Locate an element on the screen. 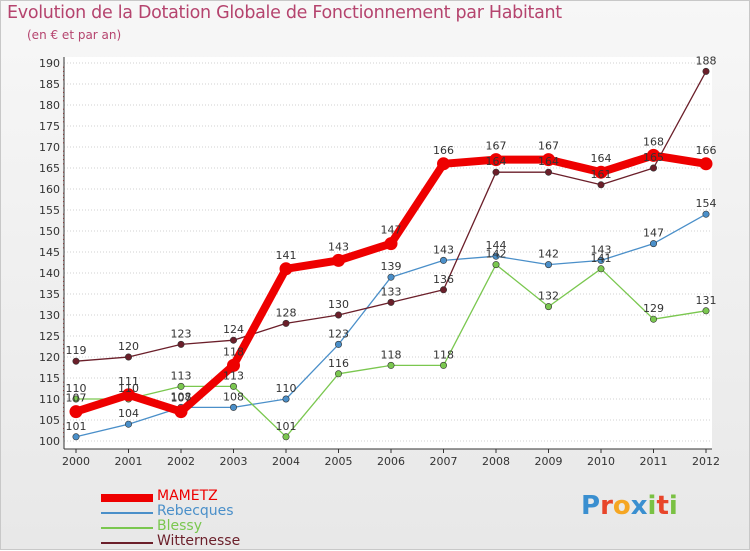 The image size is (750, 551). y-tick-label: 145 is located at coordinates (49, 252).